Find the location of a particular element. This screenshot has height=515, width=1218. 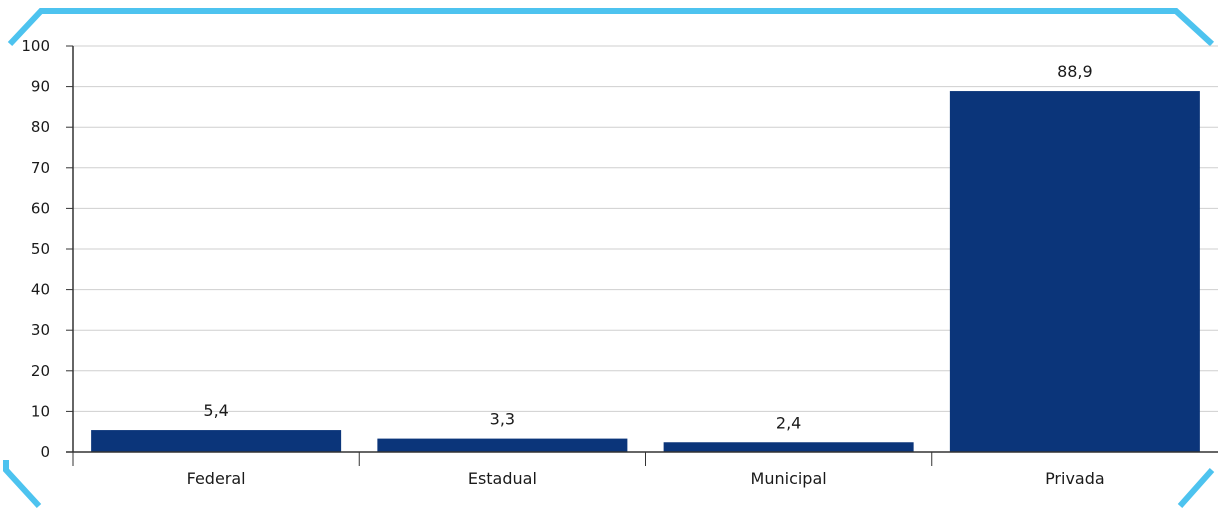

y-tick-label: 90 is located at coordinates (40, 87).